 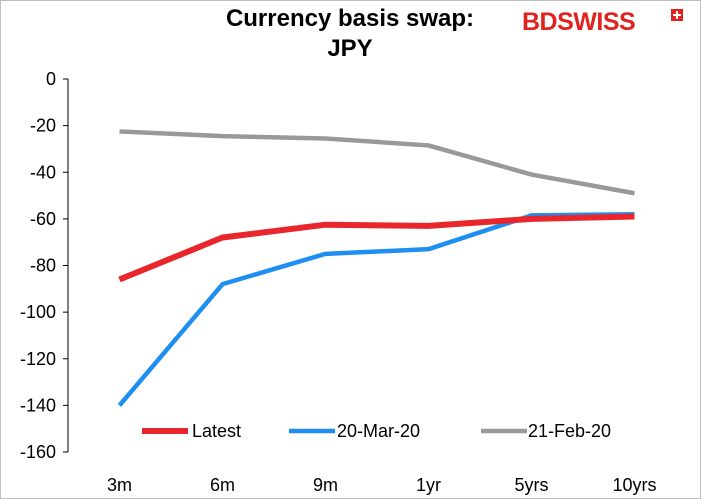 I want to click on legend: Latest 20-Mar-20 21-Feb-20, so click(x=376, y=431).